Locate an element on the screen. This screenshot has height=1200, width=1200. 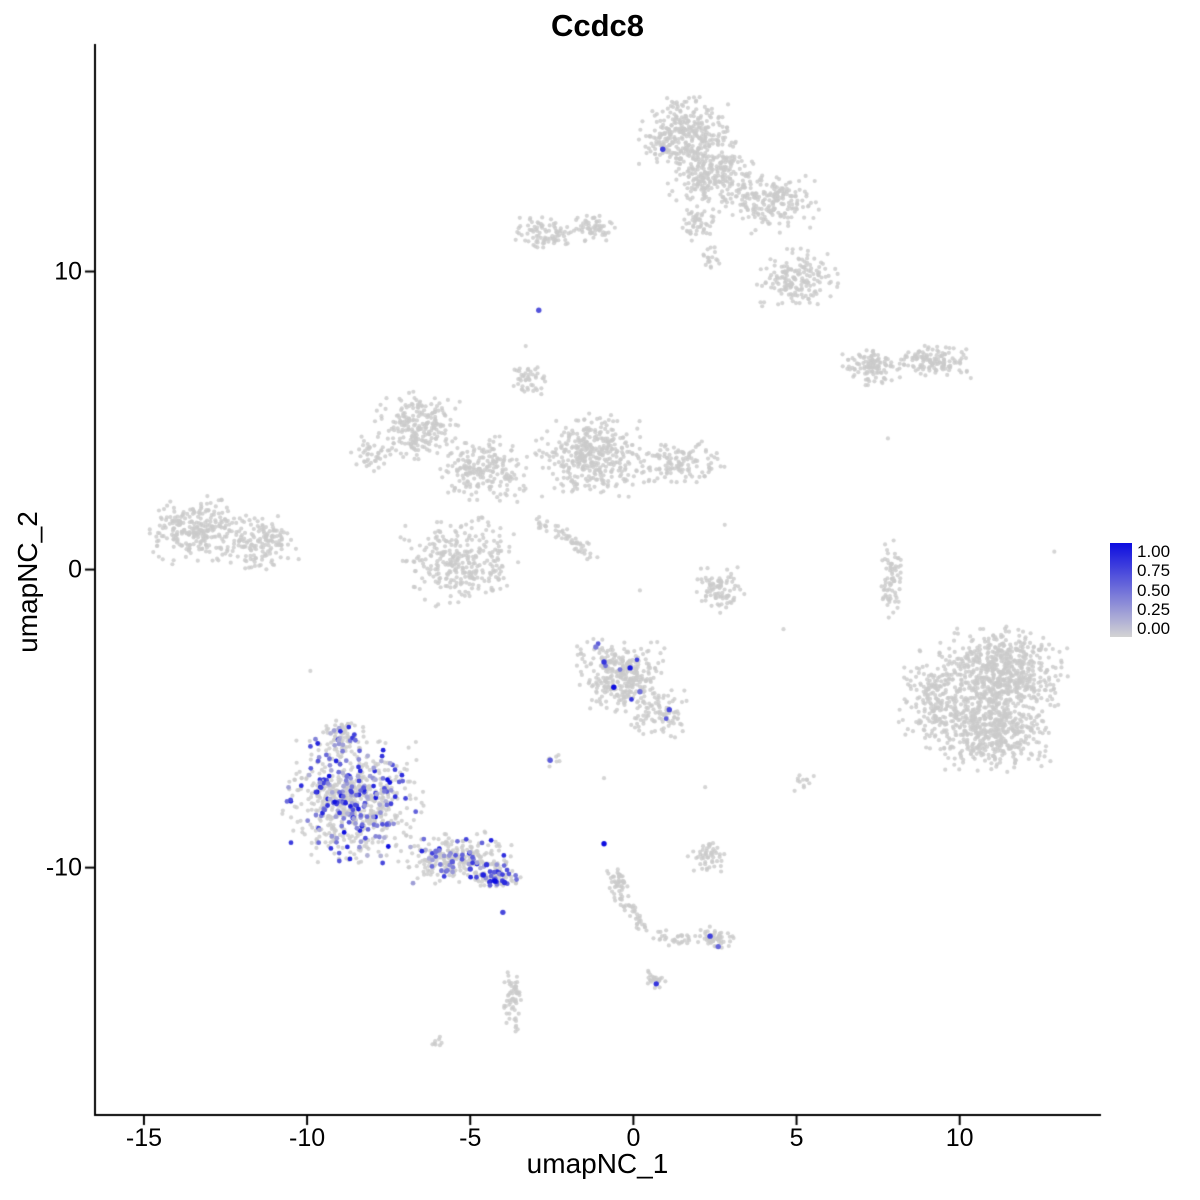
x-tick-label: -5 is located at coordinates (470, 1138).